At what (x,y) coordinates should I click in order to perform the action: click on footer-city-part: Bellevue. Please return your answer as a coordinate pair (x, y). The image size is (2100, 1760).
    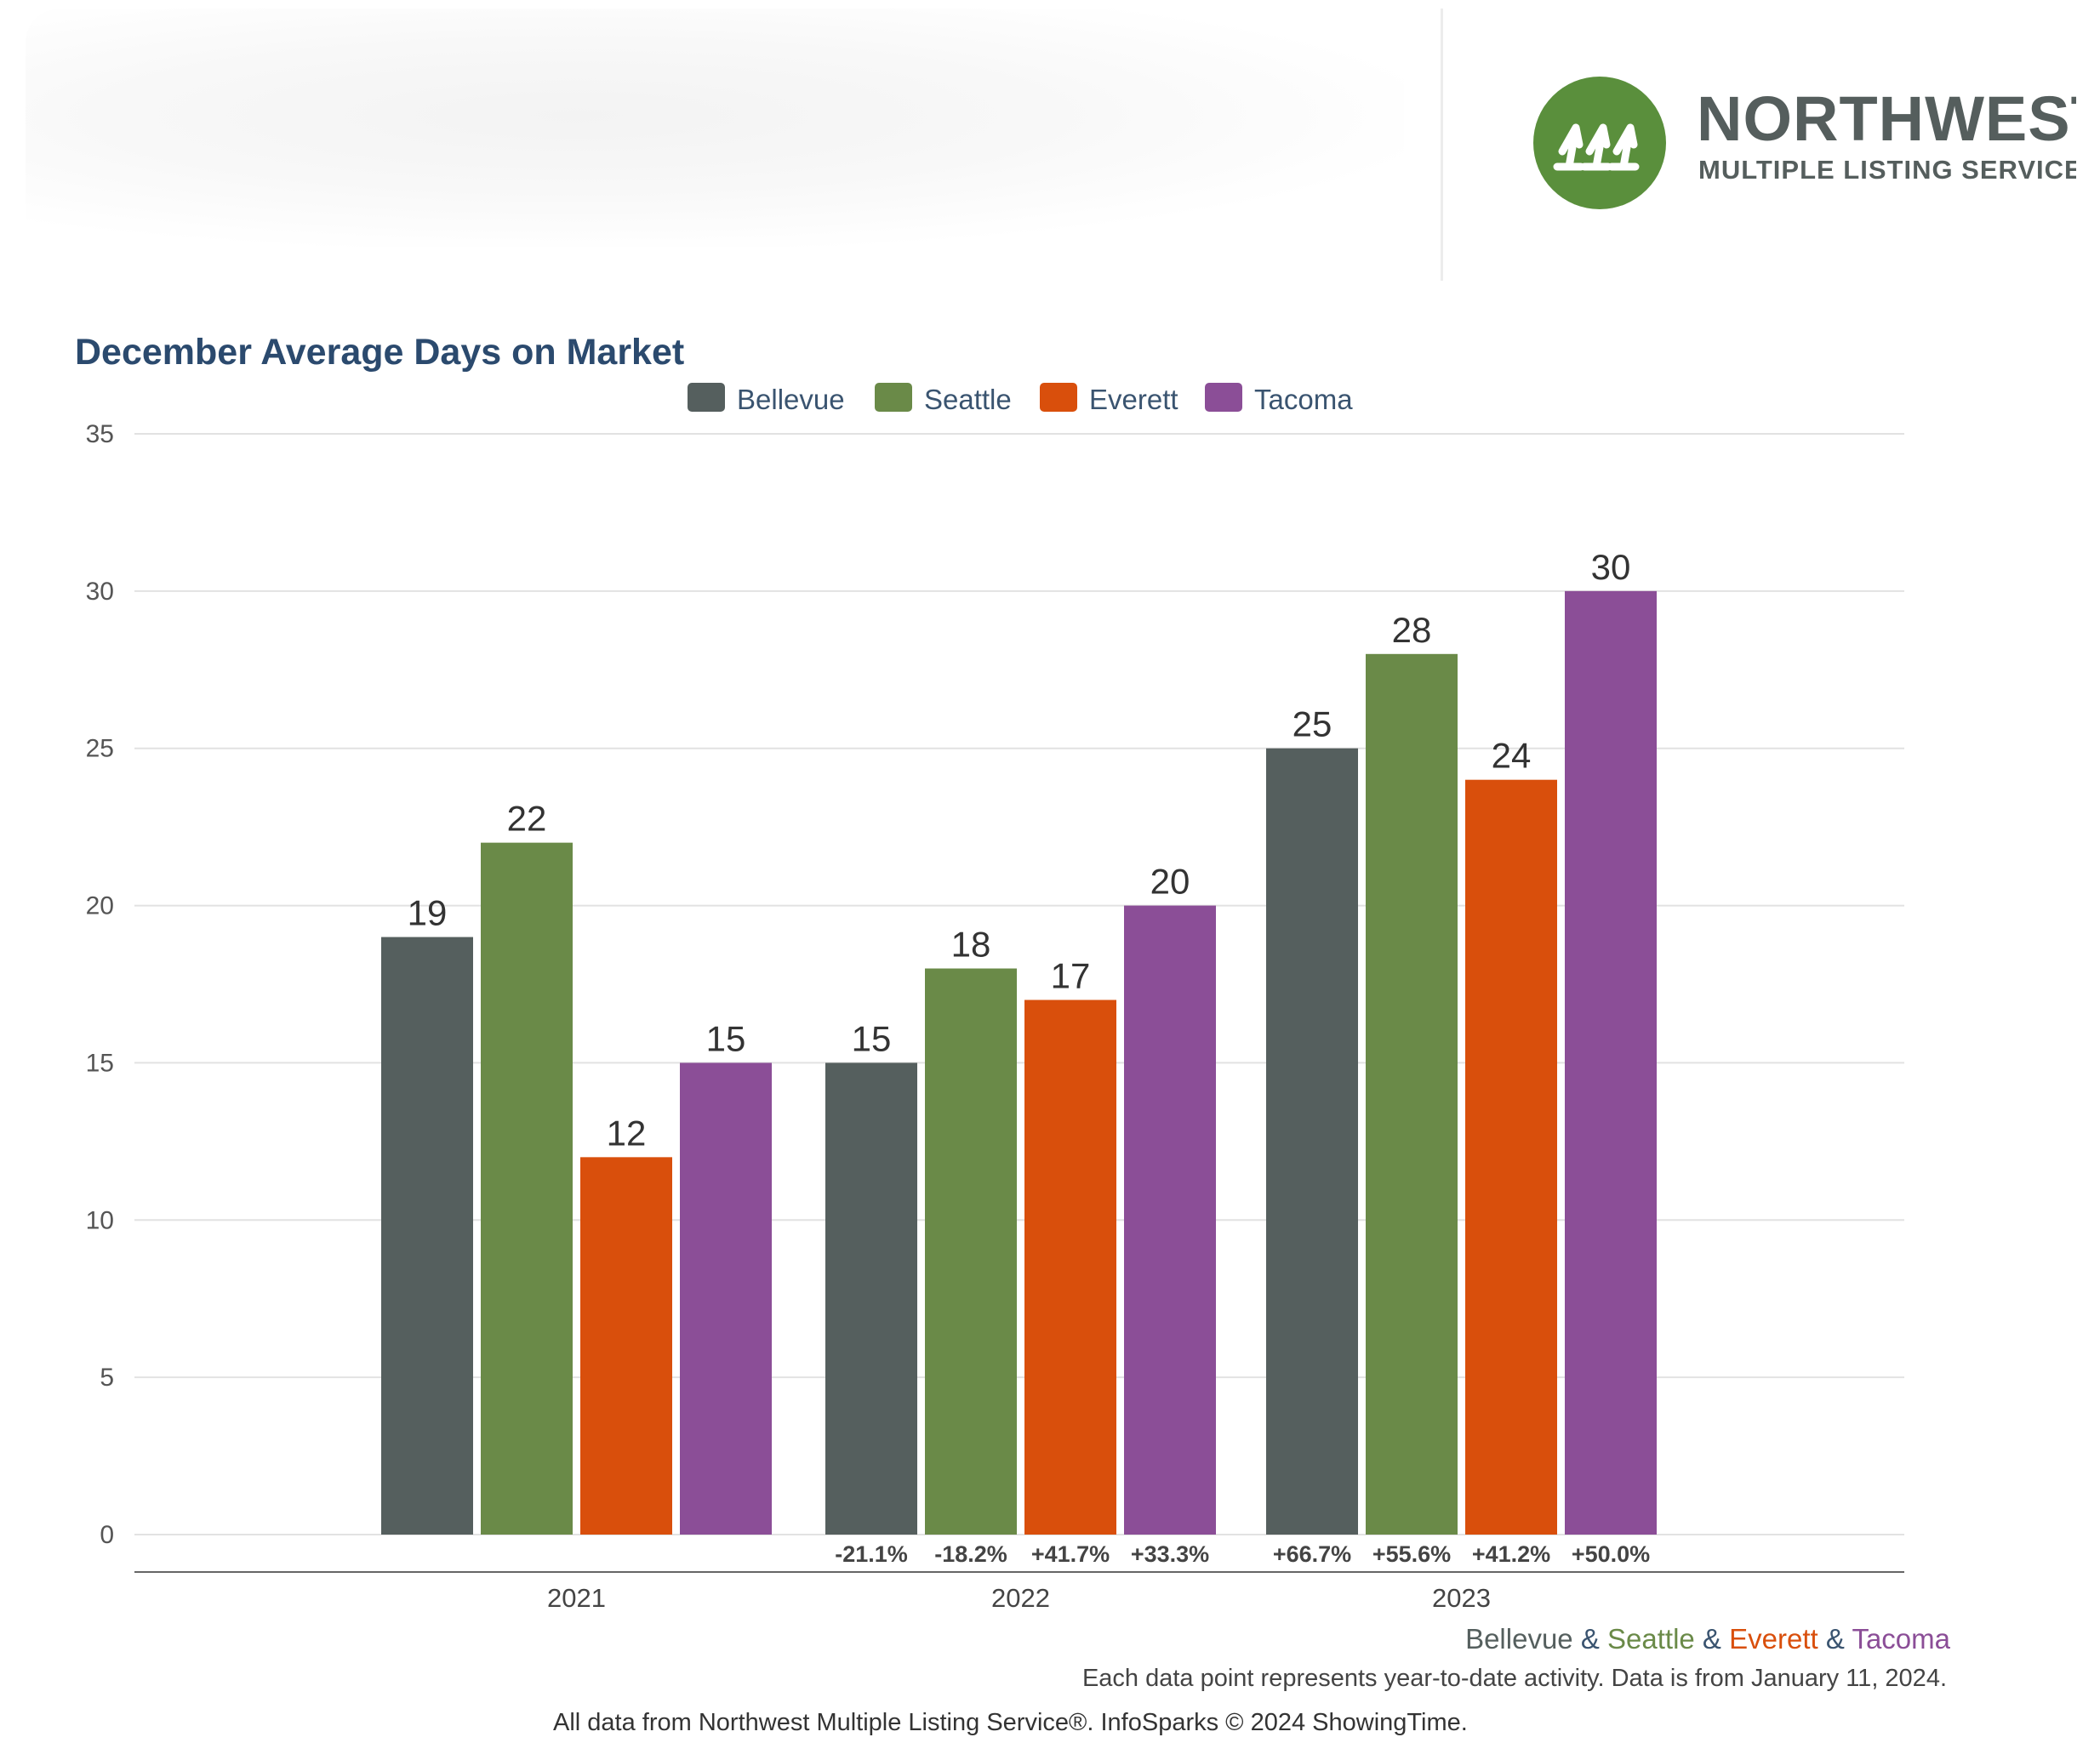
    Looking at the image, I should click on (1519, 1639).